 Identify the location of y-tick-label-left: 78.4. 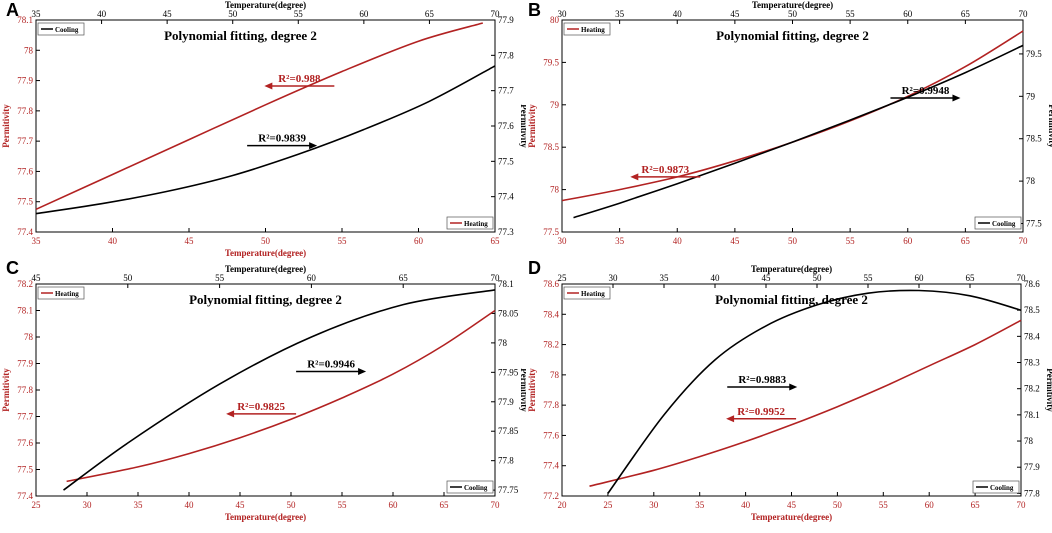
(551, 314).